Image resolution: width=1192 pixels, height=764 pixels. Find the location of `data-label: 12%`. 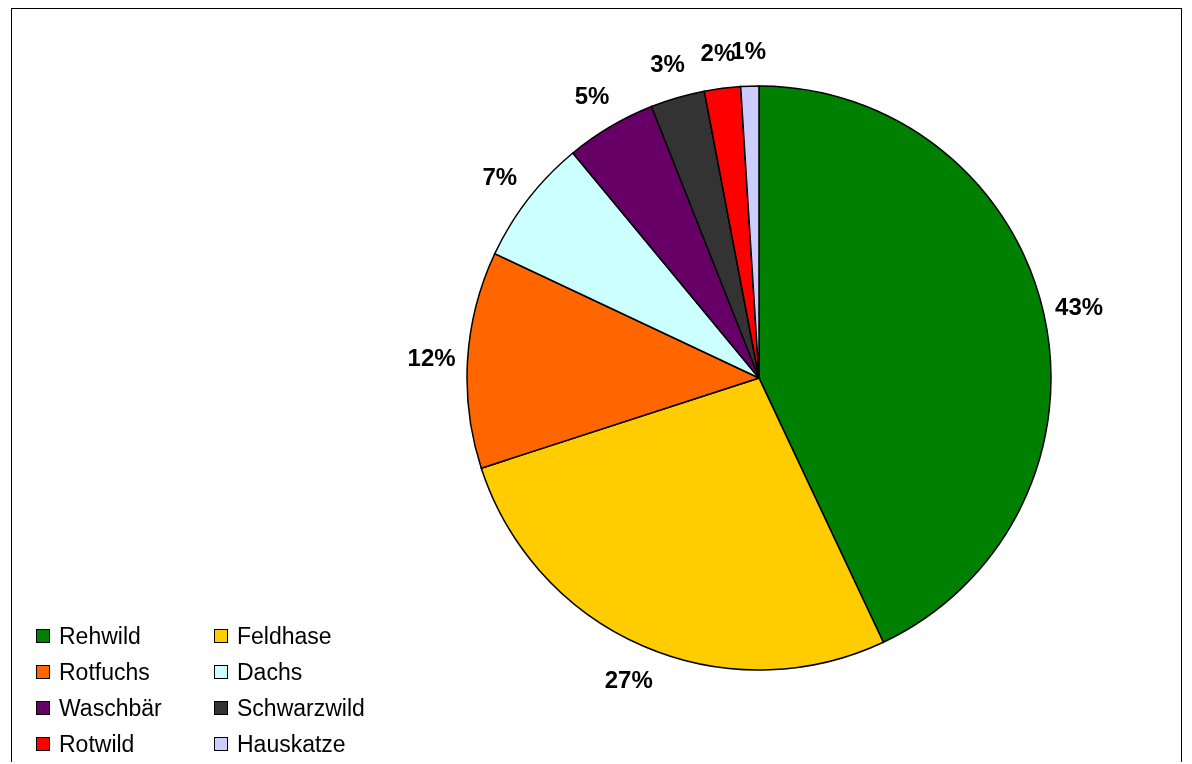

data-label: 12% is located at coordinates (431, 357).